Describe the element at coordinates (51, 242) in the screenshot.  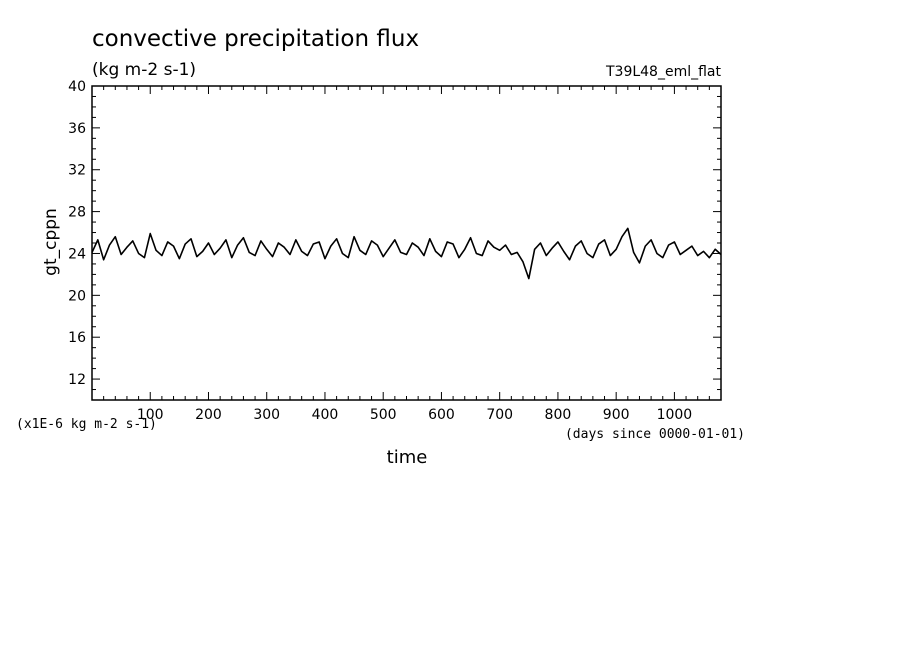
I see `y-axis-label: gt_cppn` at that location.